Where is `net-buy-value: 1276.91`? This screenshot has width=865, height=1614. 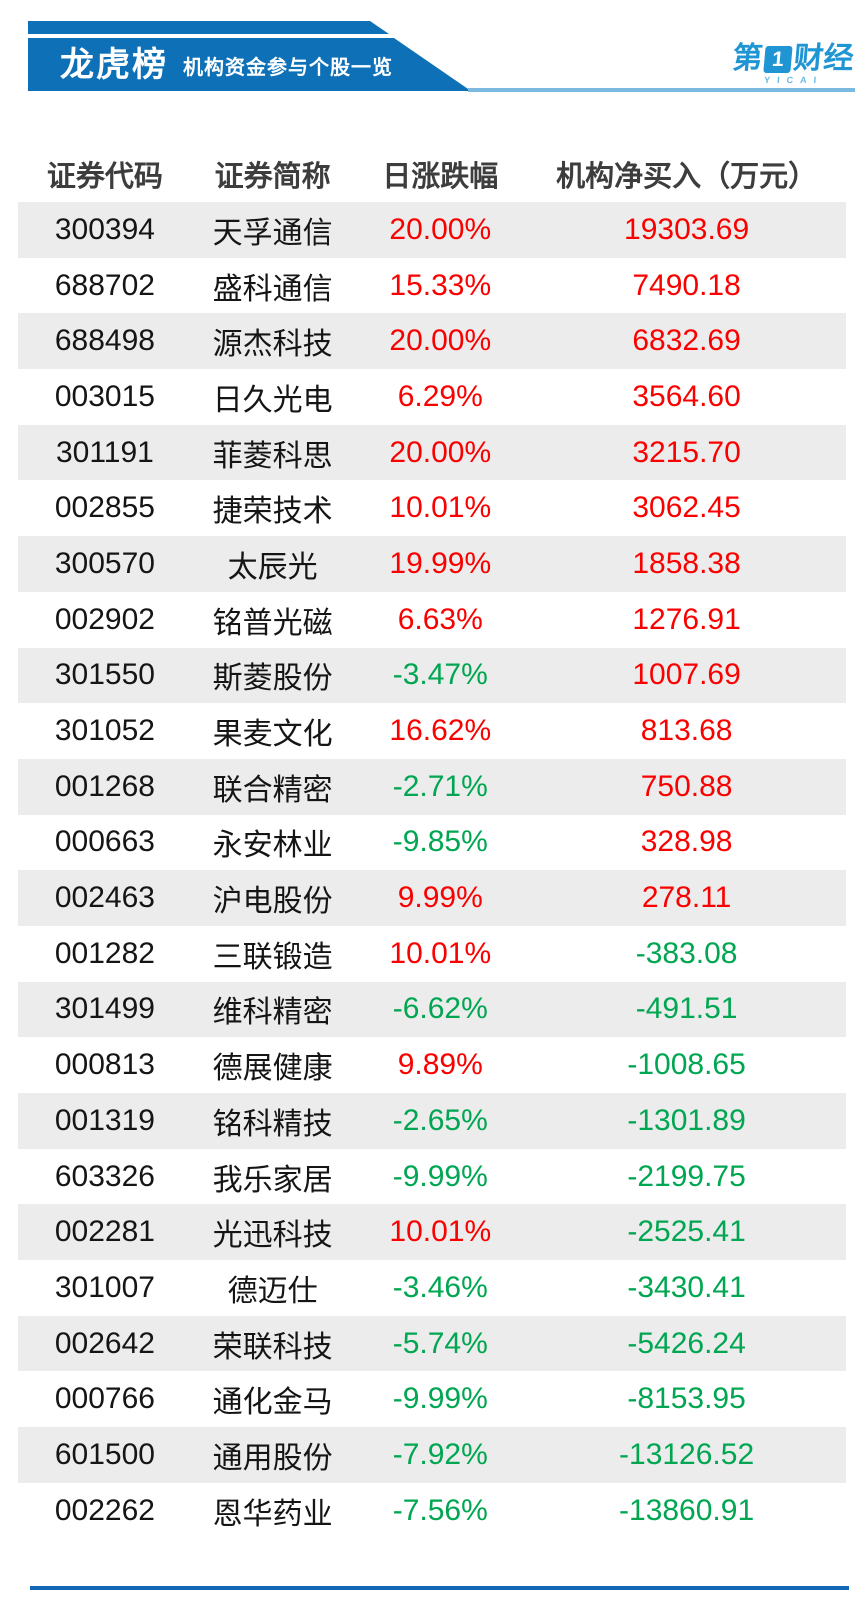 net-buy-value: 1276.91 is located at coordinates (686, 619).